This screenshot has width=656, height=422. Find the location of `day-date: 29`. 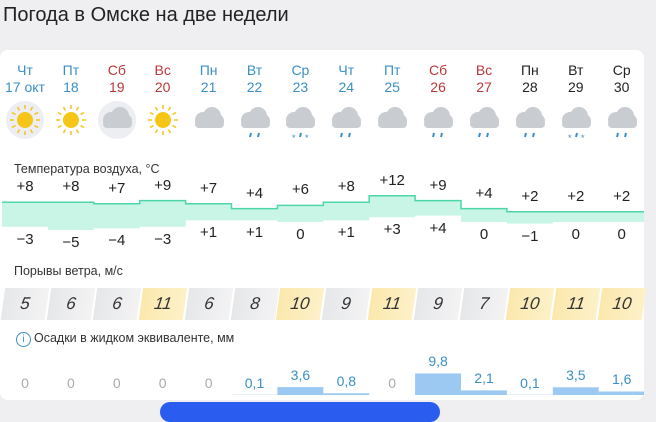

day-date: 29 is located at coordinates (576, 87).